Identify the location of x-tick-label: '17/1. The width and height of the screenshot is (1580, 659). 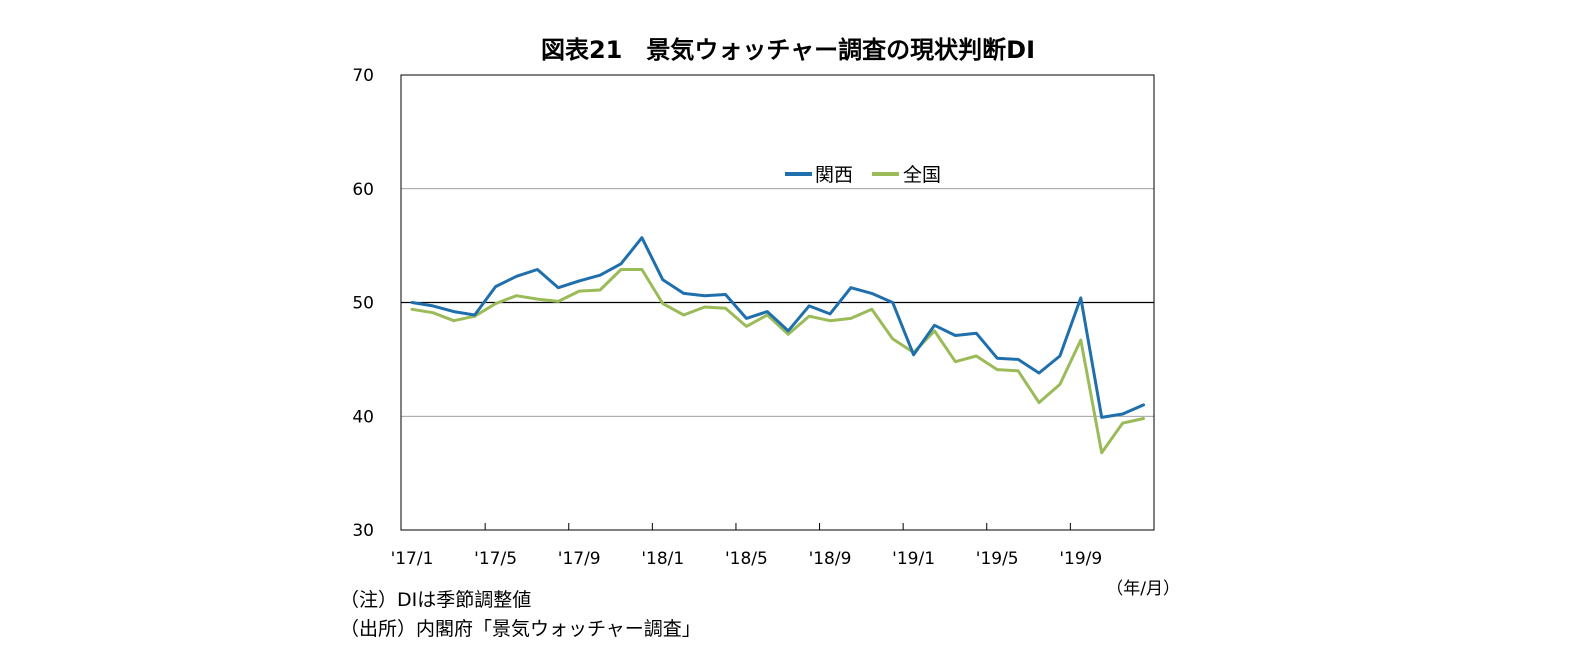
(412, 559).